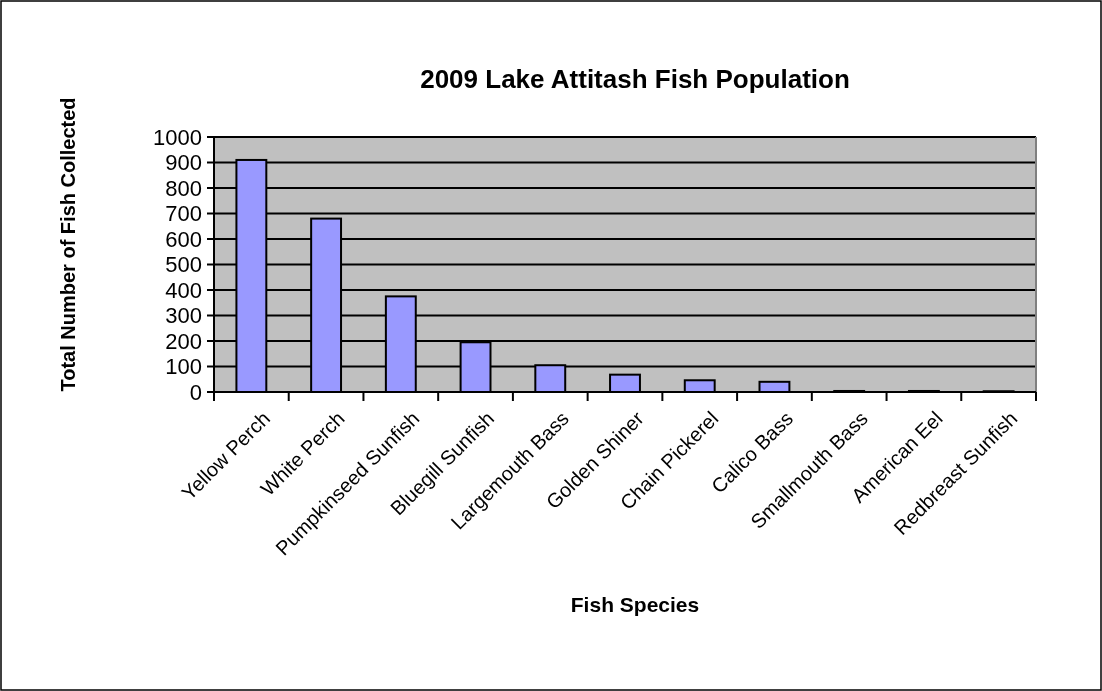 The image size is (1102, 691). I want to click on y-tick-label: 200, so click(183, 341).